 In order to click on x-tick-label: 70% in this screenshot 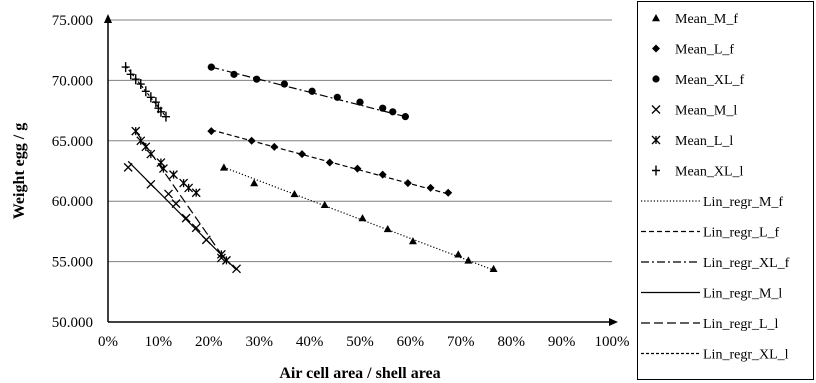, I will do `click(461, 342)`.